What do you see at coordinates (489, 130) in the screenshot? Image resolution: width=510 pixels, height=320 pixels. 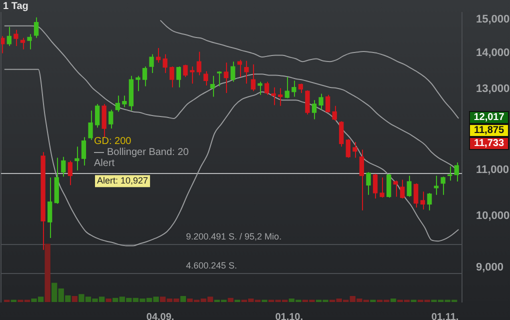 I see `text: 11,875` at bounding box center [489, 130].